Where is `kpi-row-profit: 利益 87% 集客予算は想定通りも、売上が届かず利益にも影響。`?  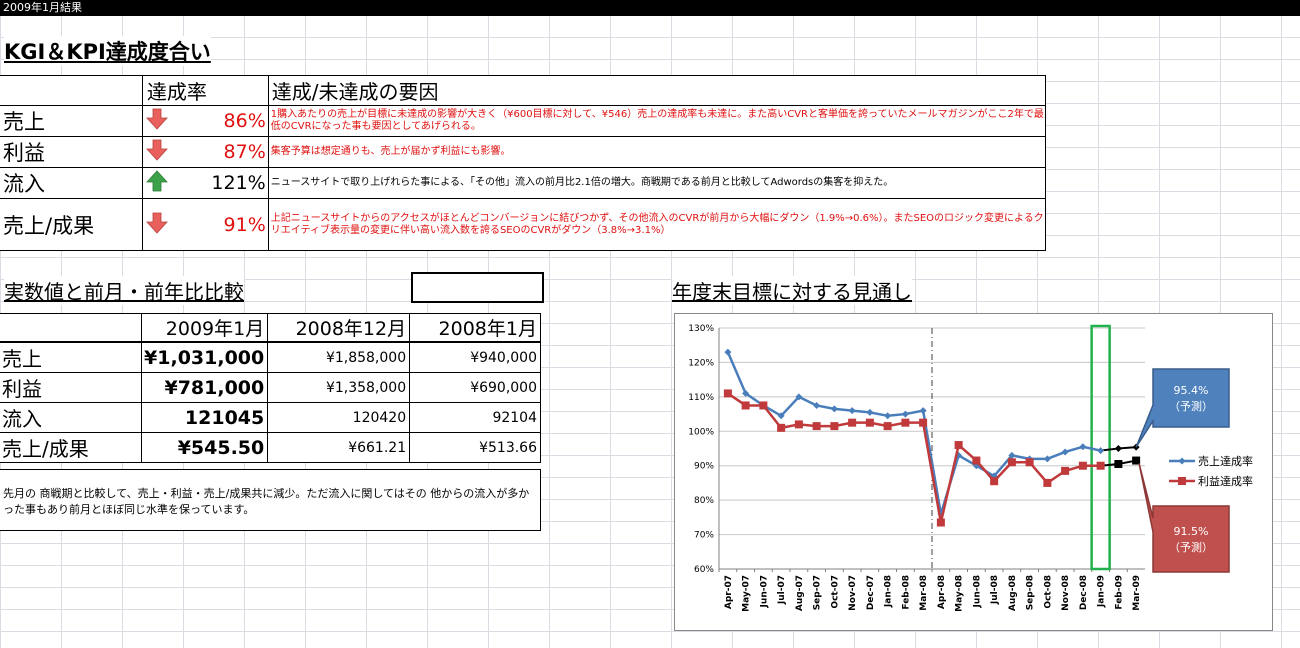
kpi-row-profit: 利益 87% 集客予算は想定通りも、売上が届かず利益にも影響。 is located at coordinates (523, 152).